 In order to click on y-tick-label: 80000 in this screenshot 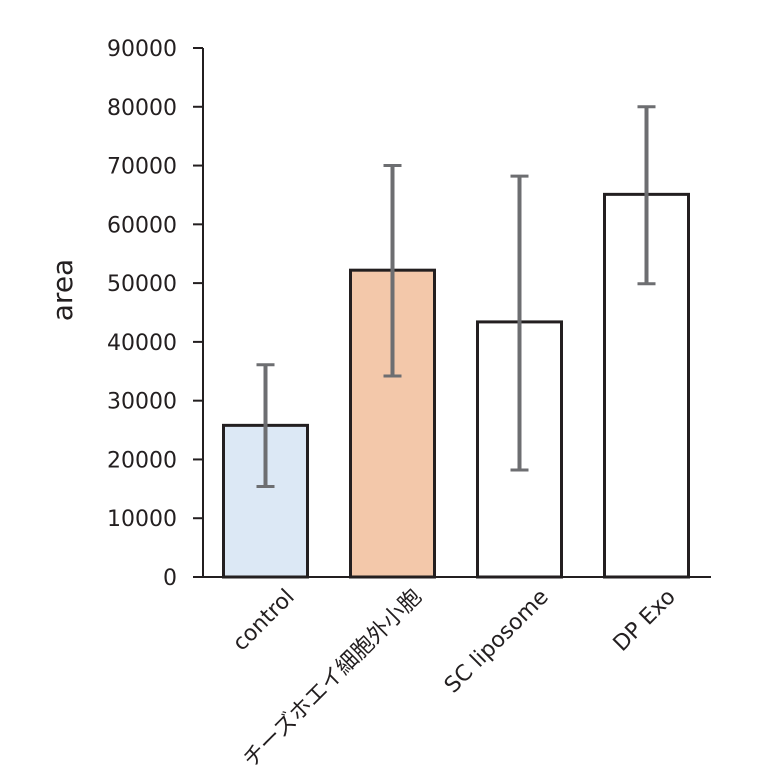, I will do `click(142, 108)`.